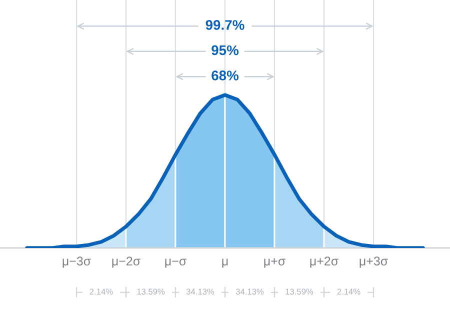 The width and height of the screenshot is (450, 319). I want to click on text: 95%, so click(225, 50).